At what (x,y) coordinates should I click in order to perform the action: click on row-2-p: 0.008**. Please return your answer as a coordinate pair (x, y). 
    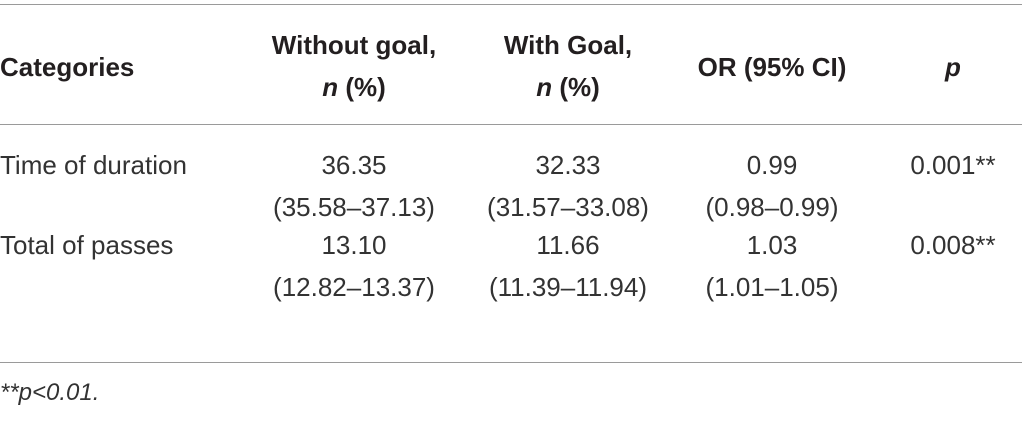
    Looking at the image, I should click on (953, 245).